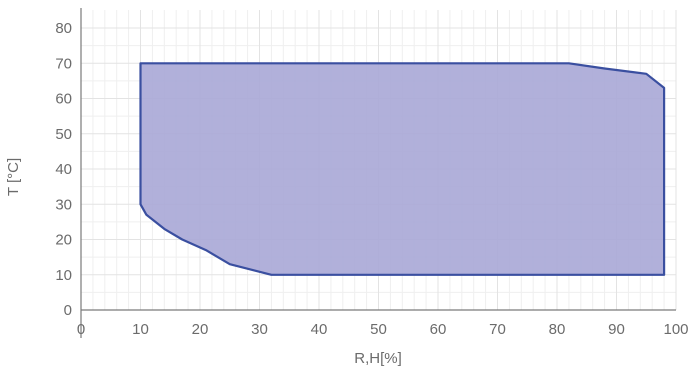 The height and width of the screenshot is (370, 688). Describe the element at coordinates (557, 329) in the screenshot. I see `x-tick-label-80: 80` at that location.